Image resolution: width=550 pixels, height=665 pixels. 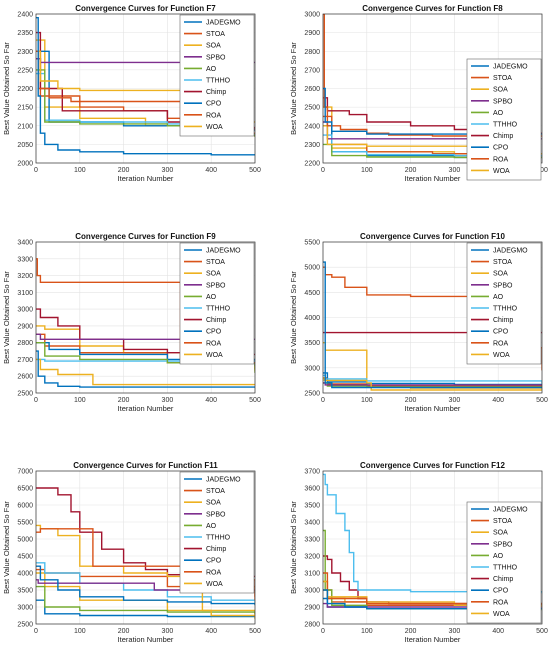 What do you see at coordinates (312, 293) in the screenshot?
I see `y-tick-label: 4500` at bounding box center [312, 293].